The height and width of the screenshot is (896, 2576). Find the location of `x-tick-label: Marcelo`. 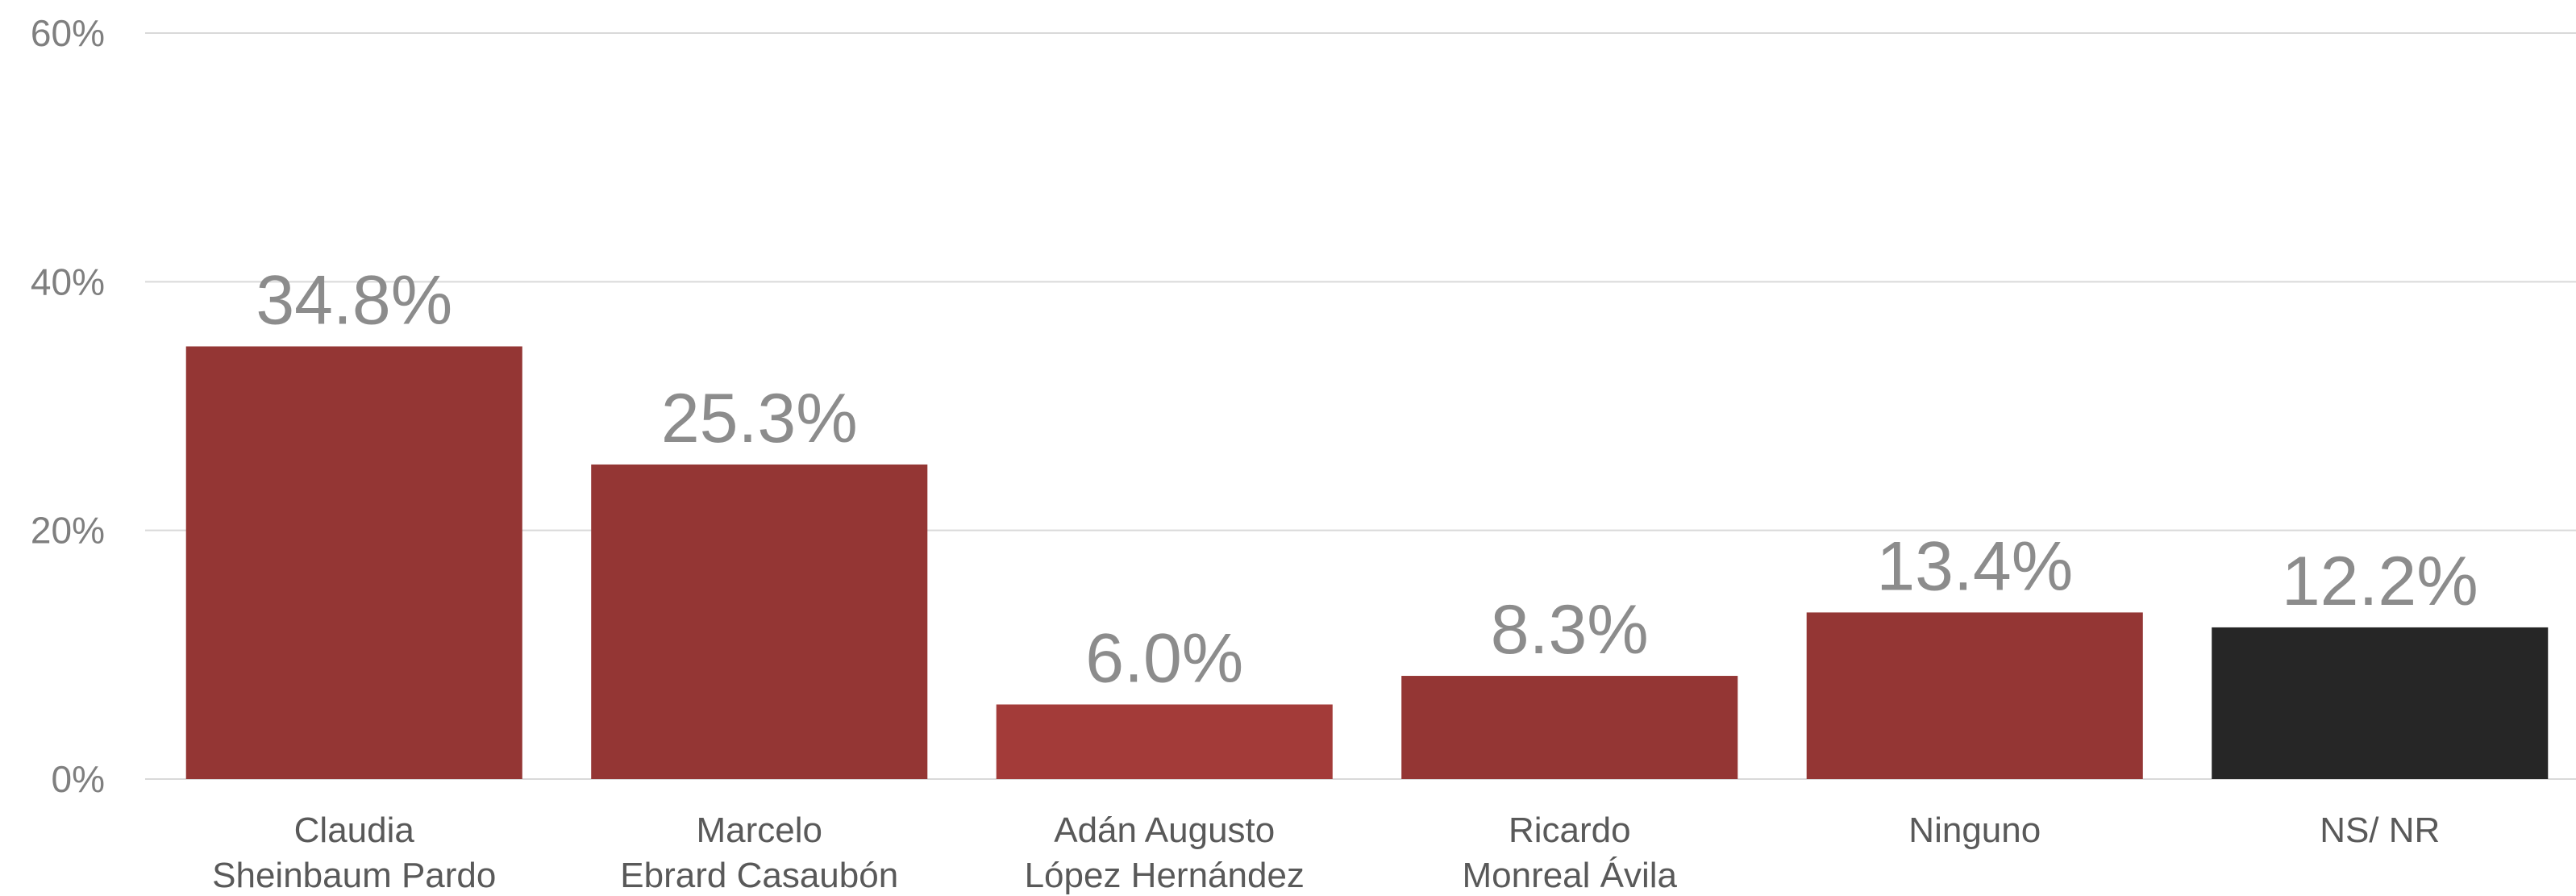

x-tick-label: Marcelo is located at coordinates (760, 830).